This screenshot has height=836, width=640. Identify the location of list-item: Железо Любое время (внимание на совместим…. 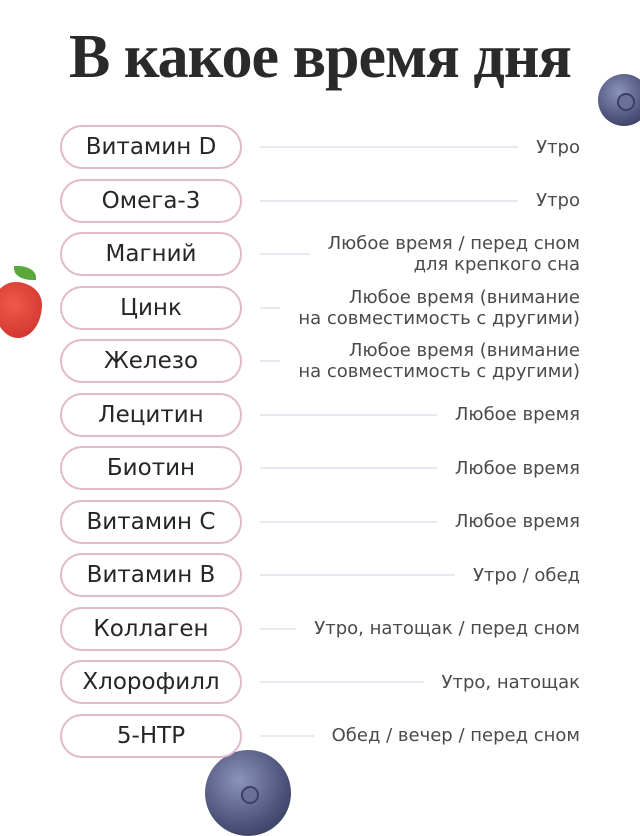
(320, 361).